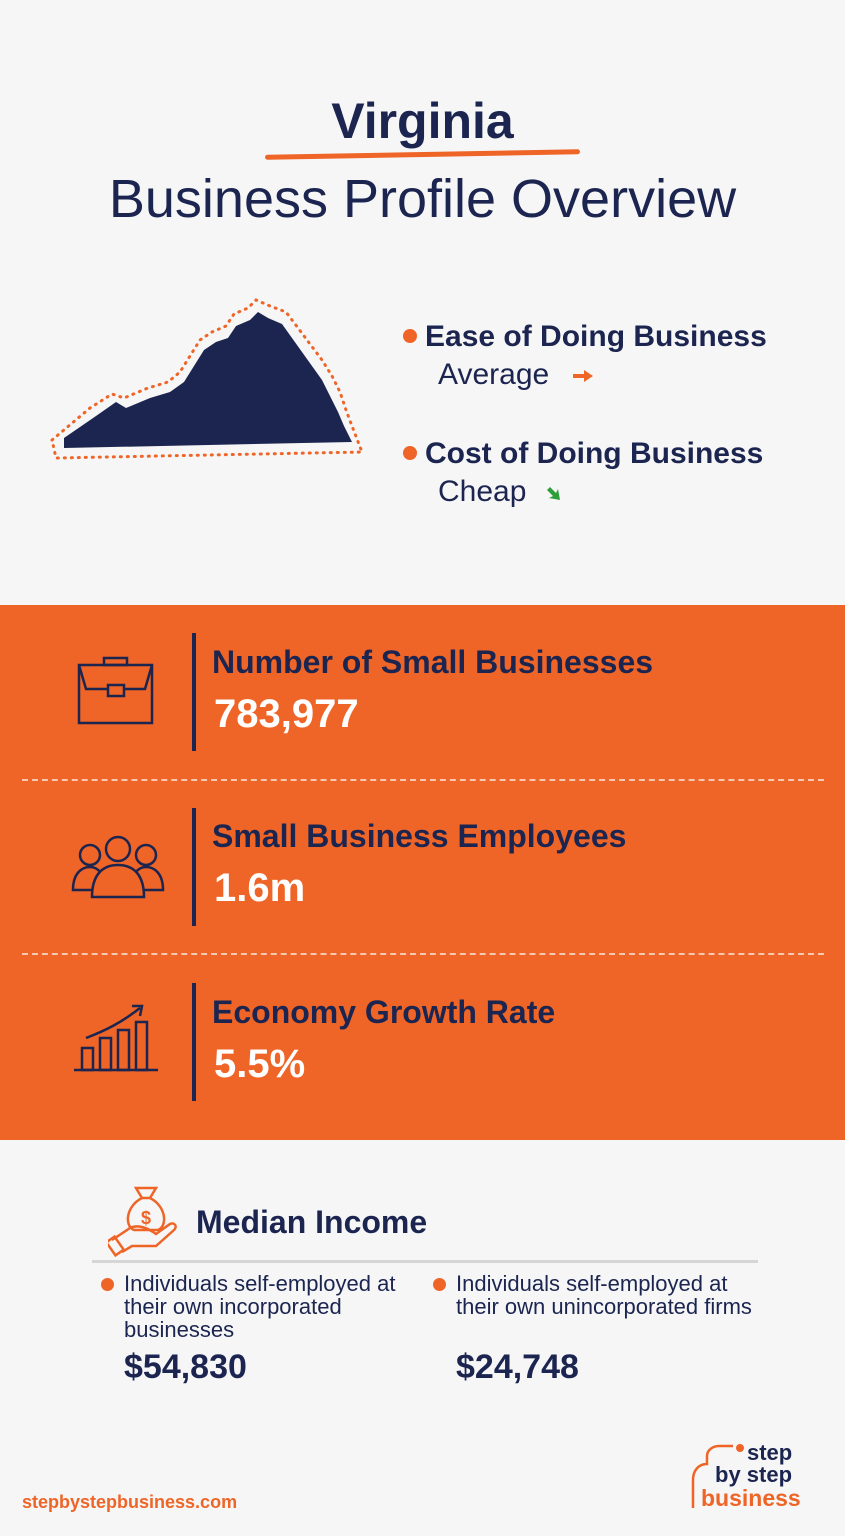 The width and height of the screenshot is (845, 1536). I want to click on money-bag-hand-icon: $, so click(142, 1221).